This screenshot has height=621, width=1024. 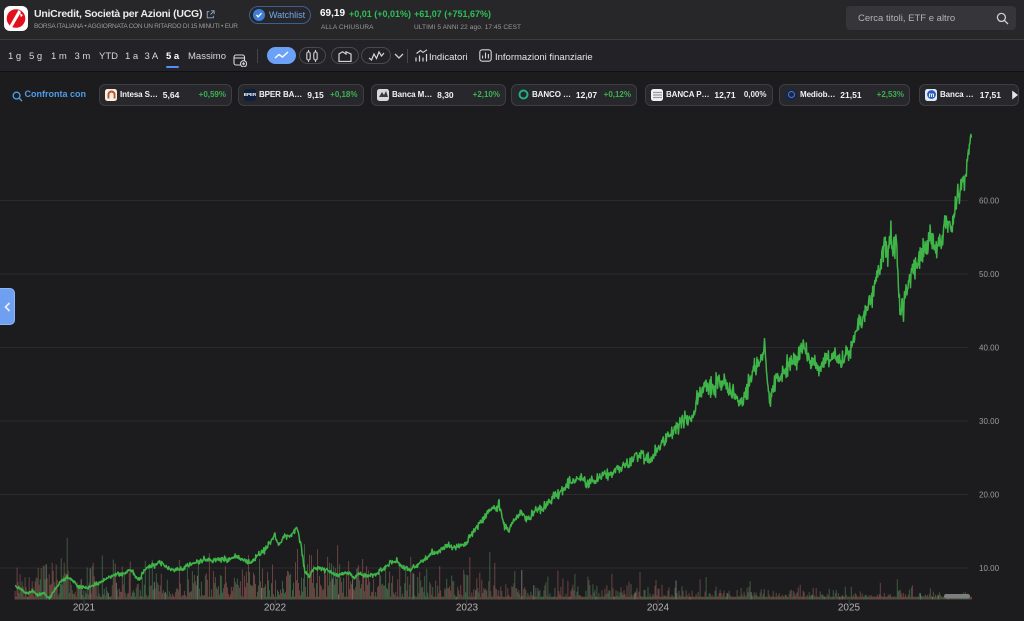 I want to click on svg-text: 2025, so click(x=849, y=608).